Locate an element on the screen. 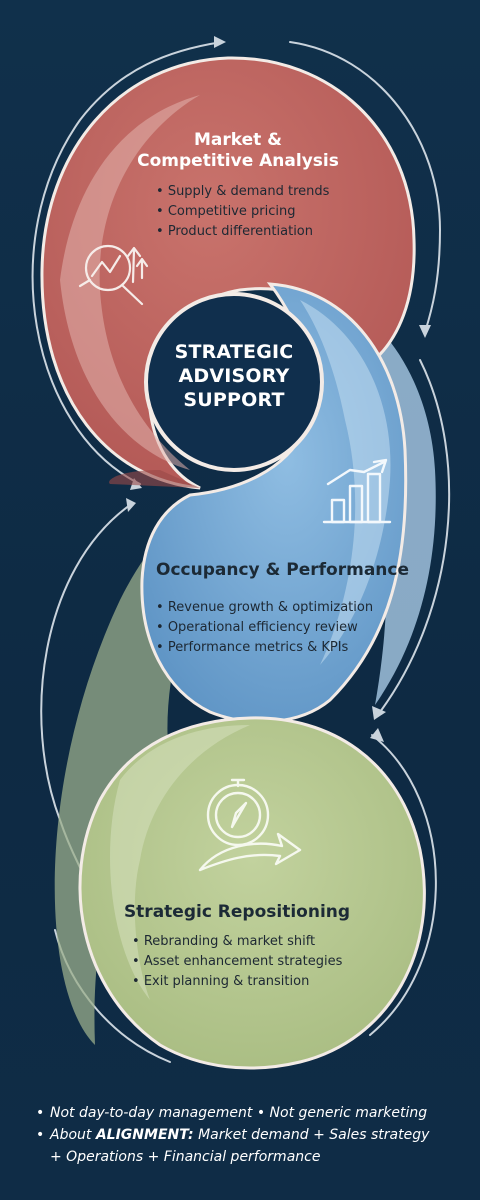 The image size is (480, 1200). top-left-arc-arrow is located at coordinates (127, 263).